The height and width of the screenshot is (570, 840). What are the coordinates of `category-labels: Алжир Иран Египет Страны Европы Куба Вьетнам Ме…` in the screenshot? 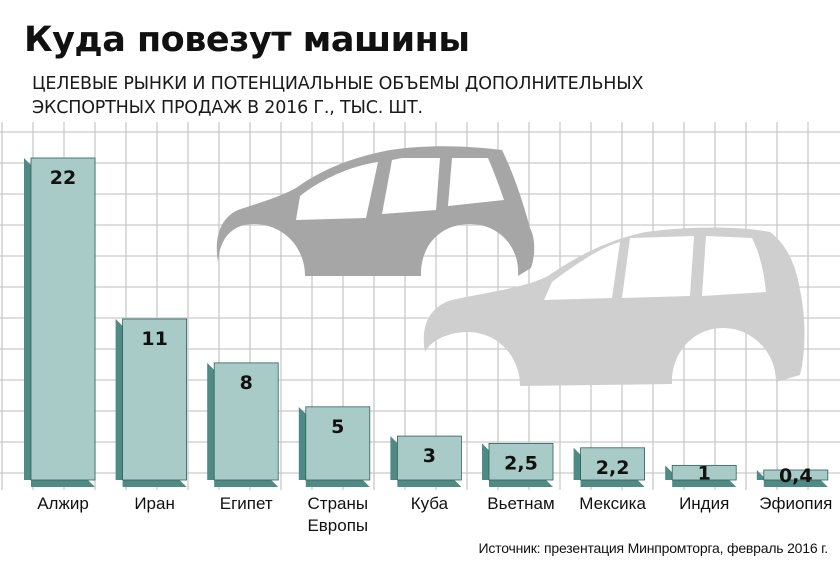 It's located at (434, 514).